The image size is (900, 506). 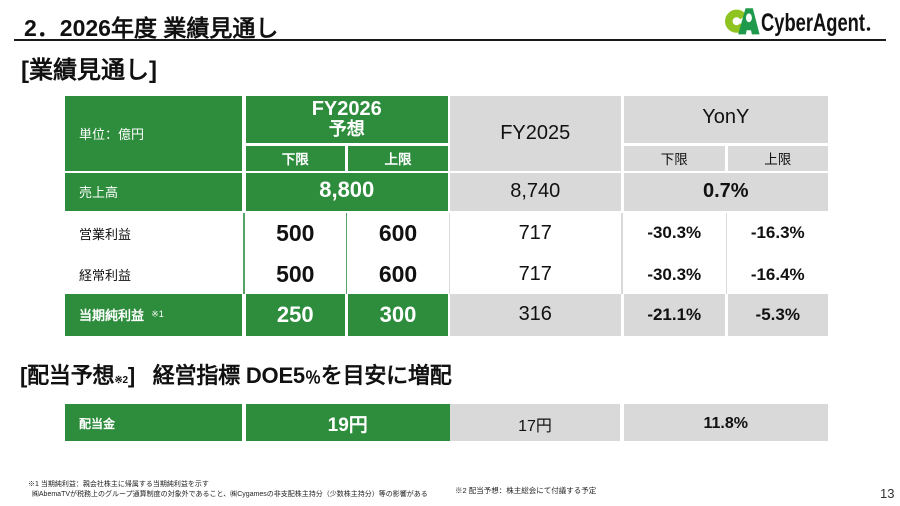 What do you see at coordinates (813, 23) in the screenshot?
I see `svg-text: CyberAgent` at bounding box center [813, 23].